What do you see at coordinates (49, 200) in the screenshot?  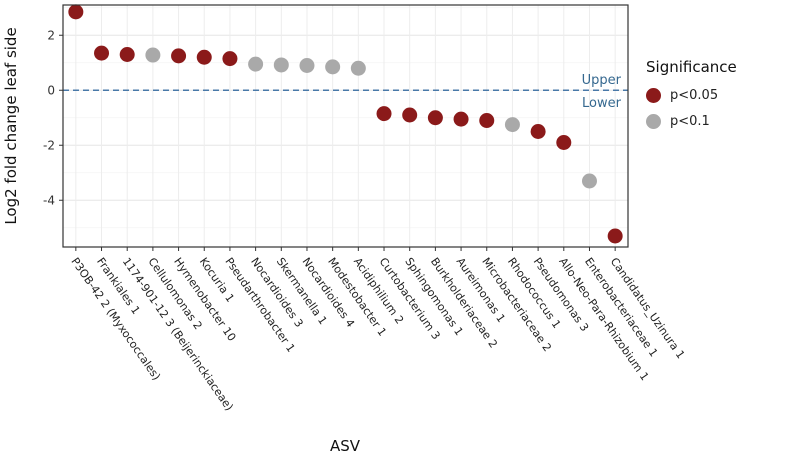 I see `y-tick-label: -4` at bounding box center [49, 200].